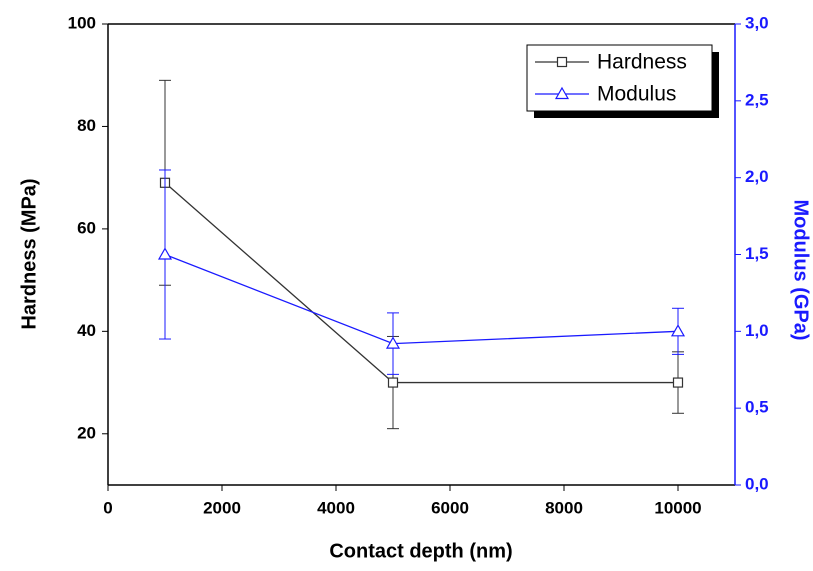  Describe the element at coordinates (677, 507) in the screenshot. I see `x-tick-label: 10000` at that location.